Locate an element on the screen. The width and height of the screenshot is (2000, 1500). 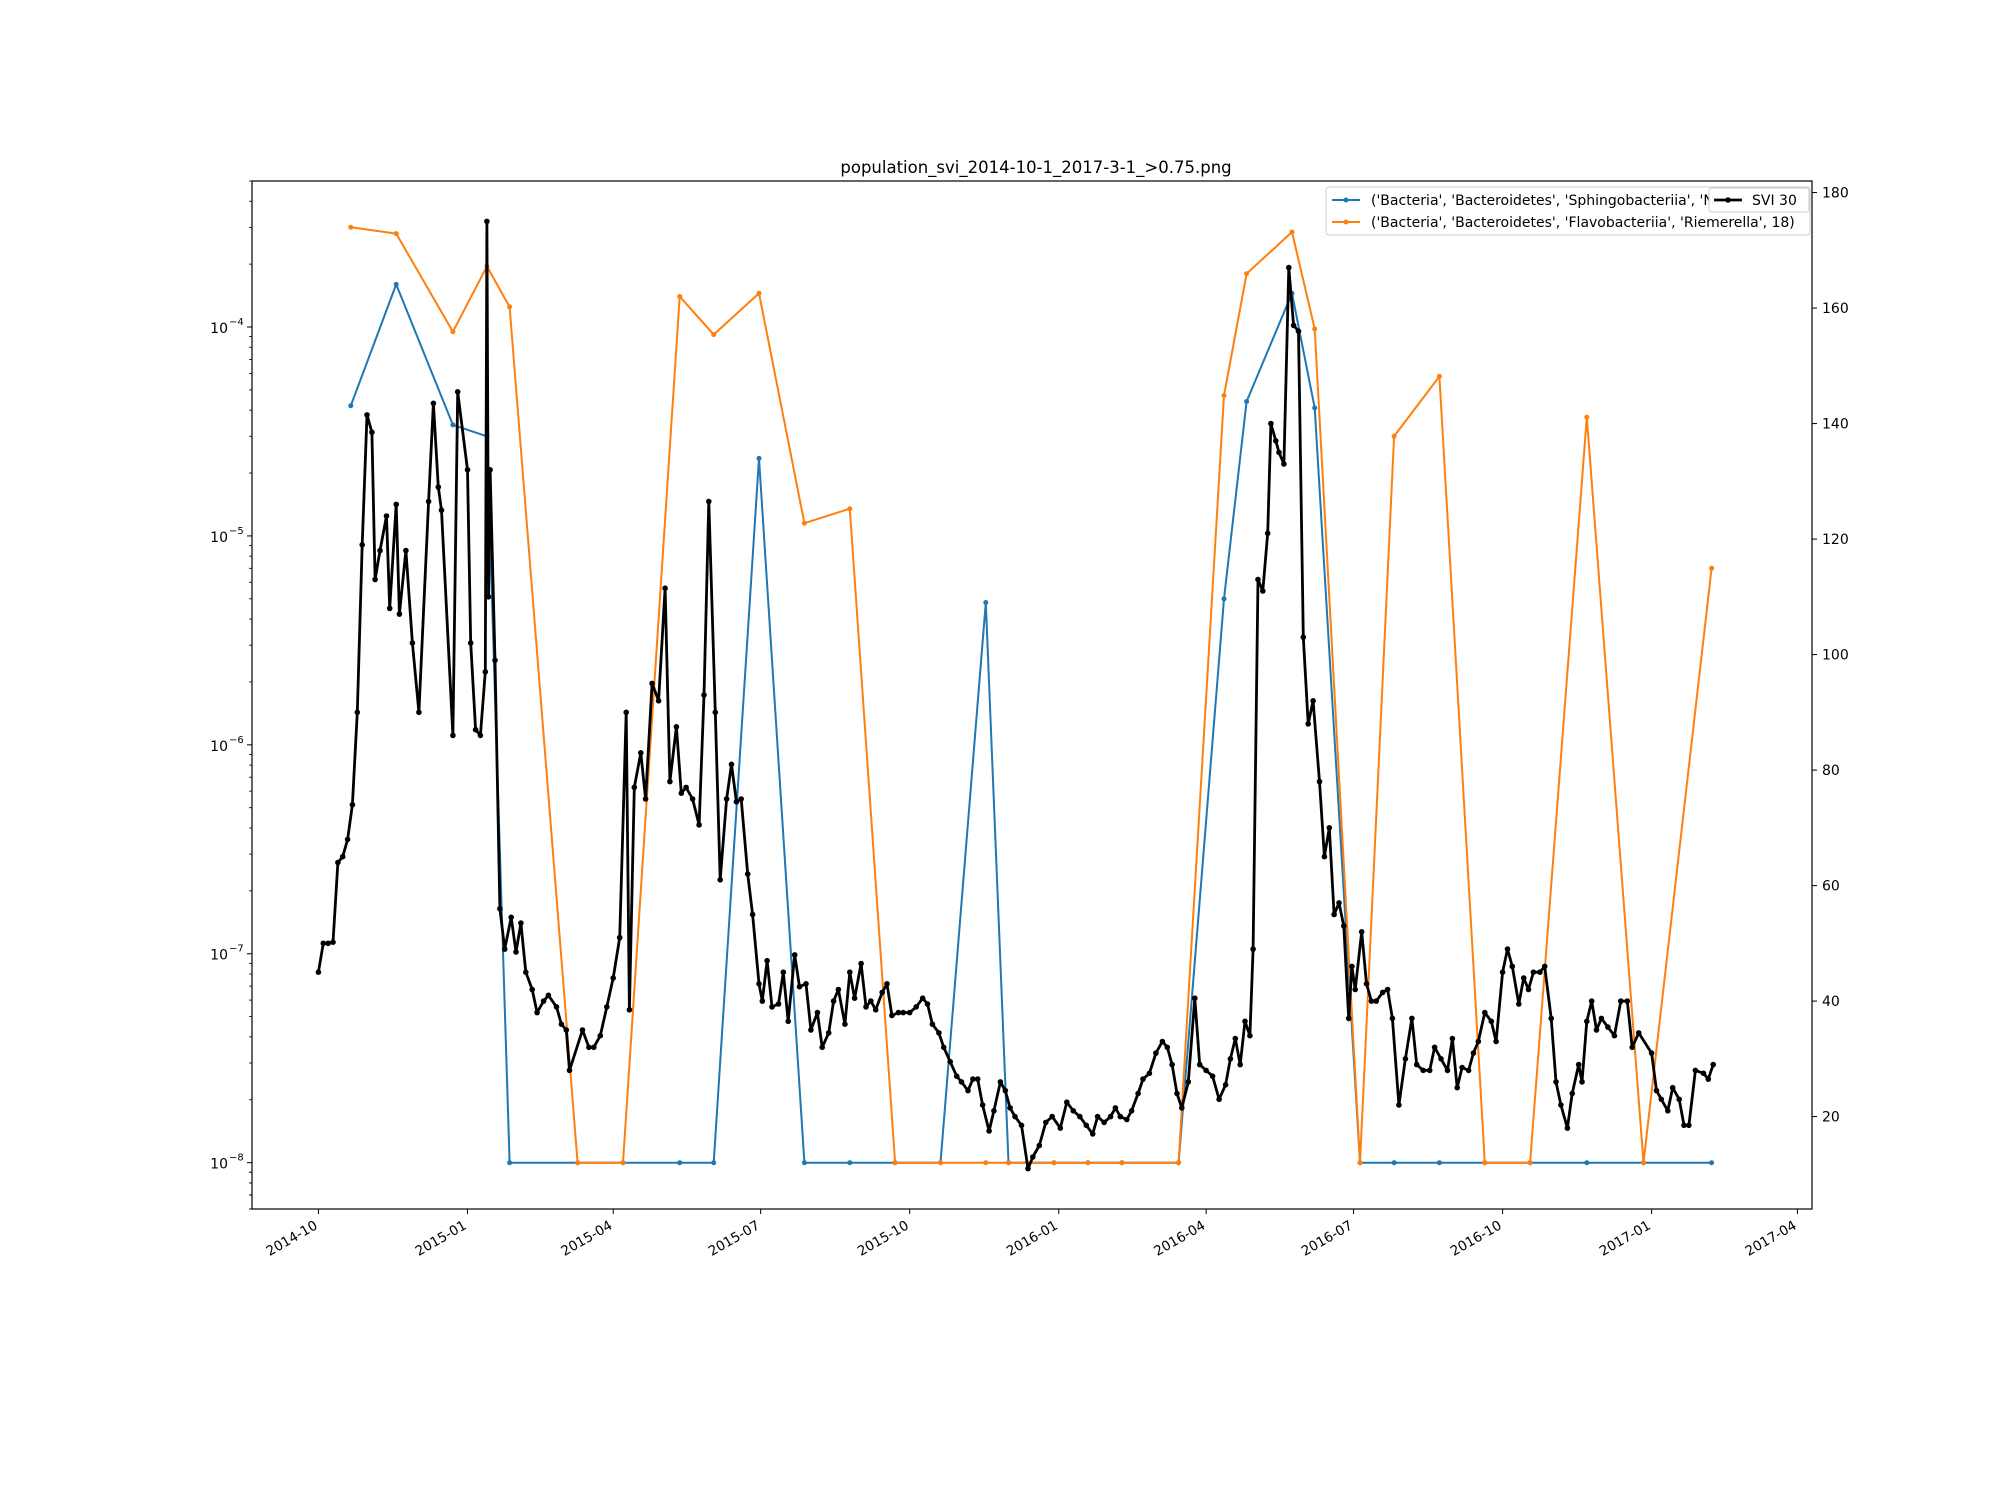
legend-right-frame is located at coordinates (1759, 200).